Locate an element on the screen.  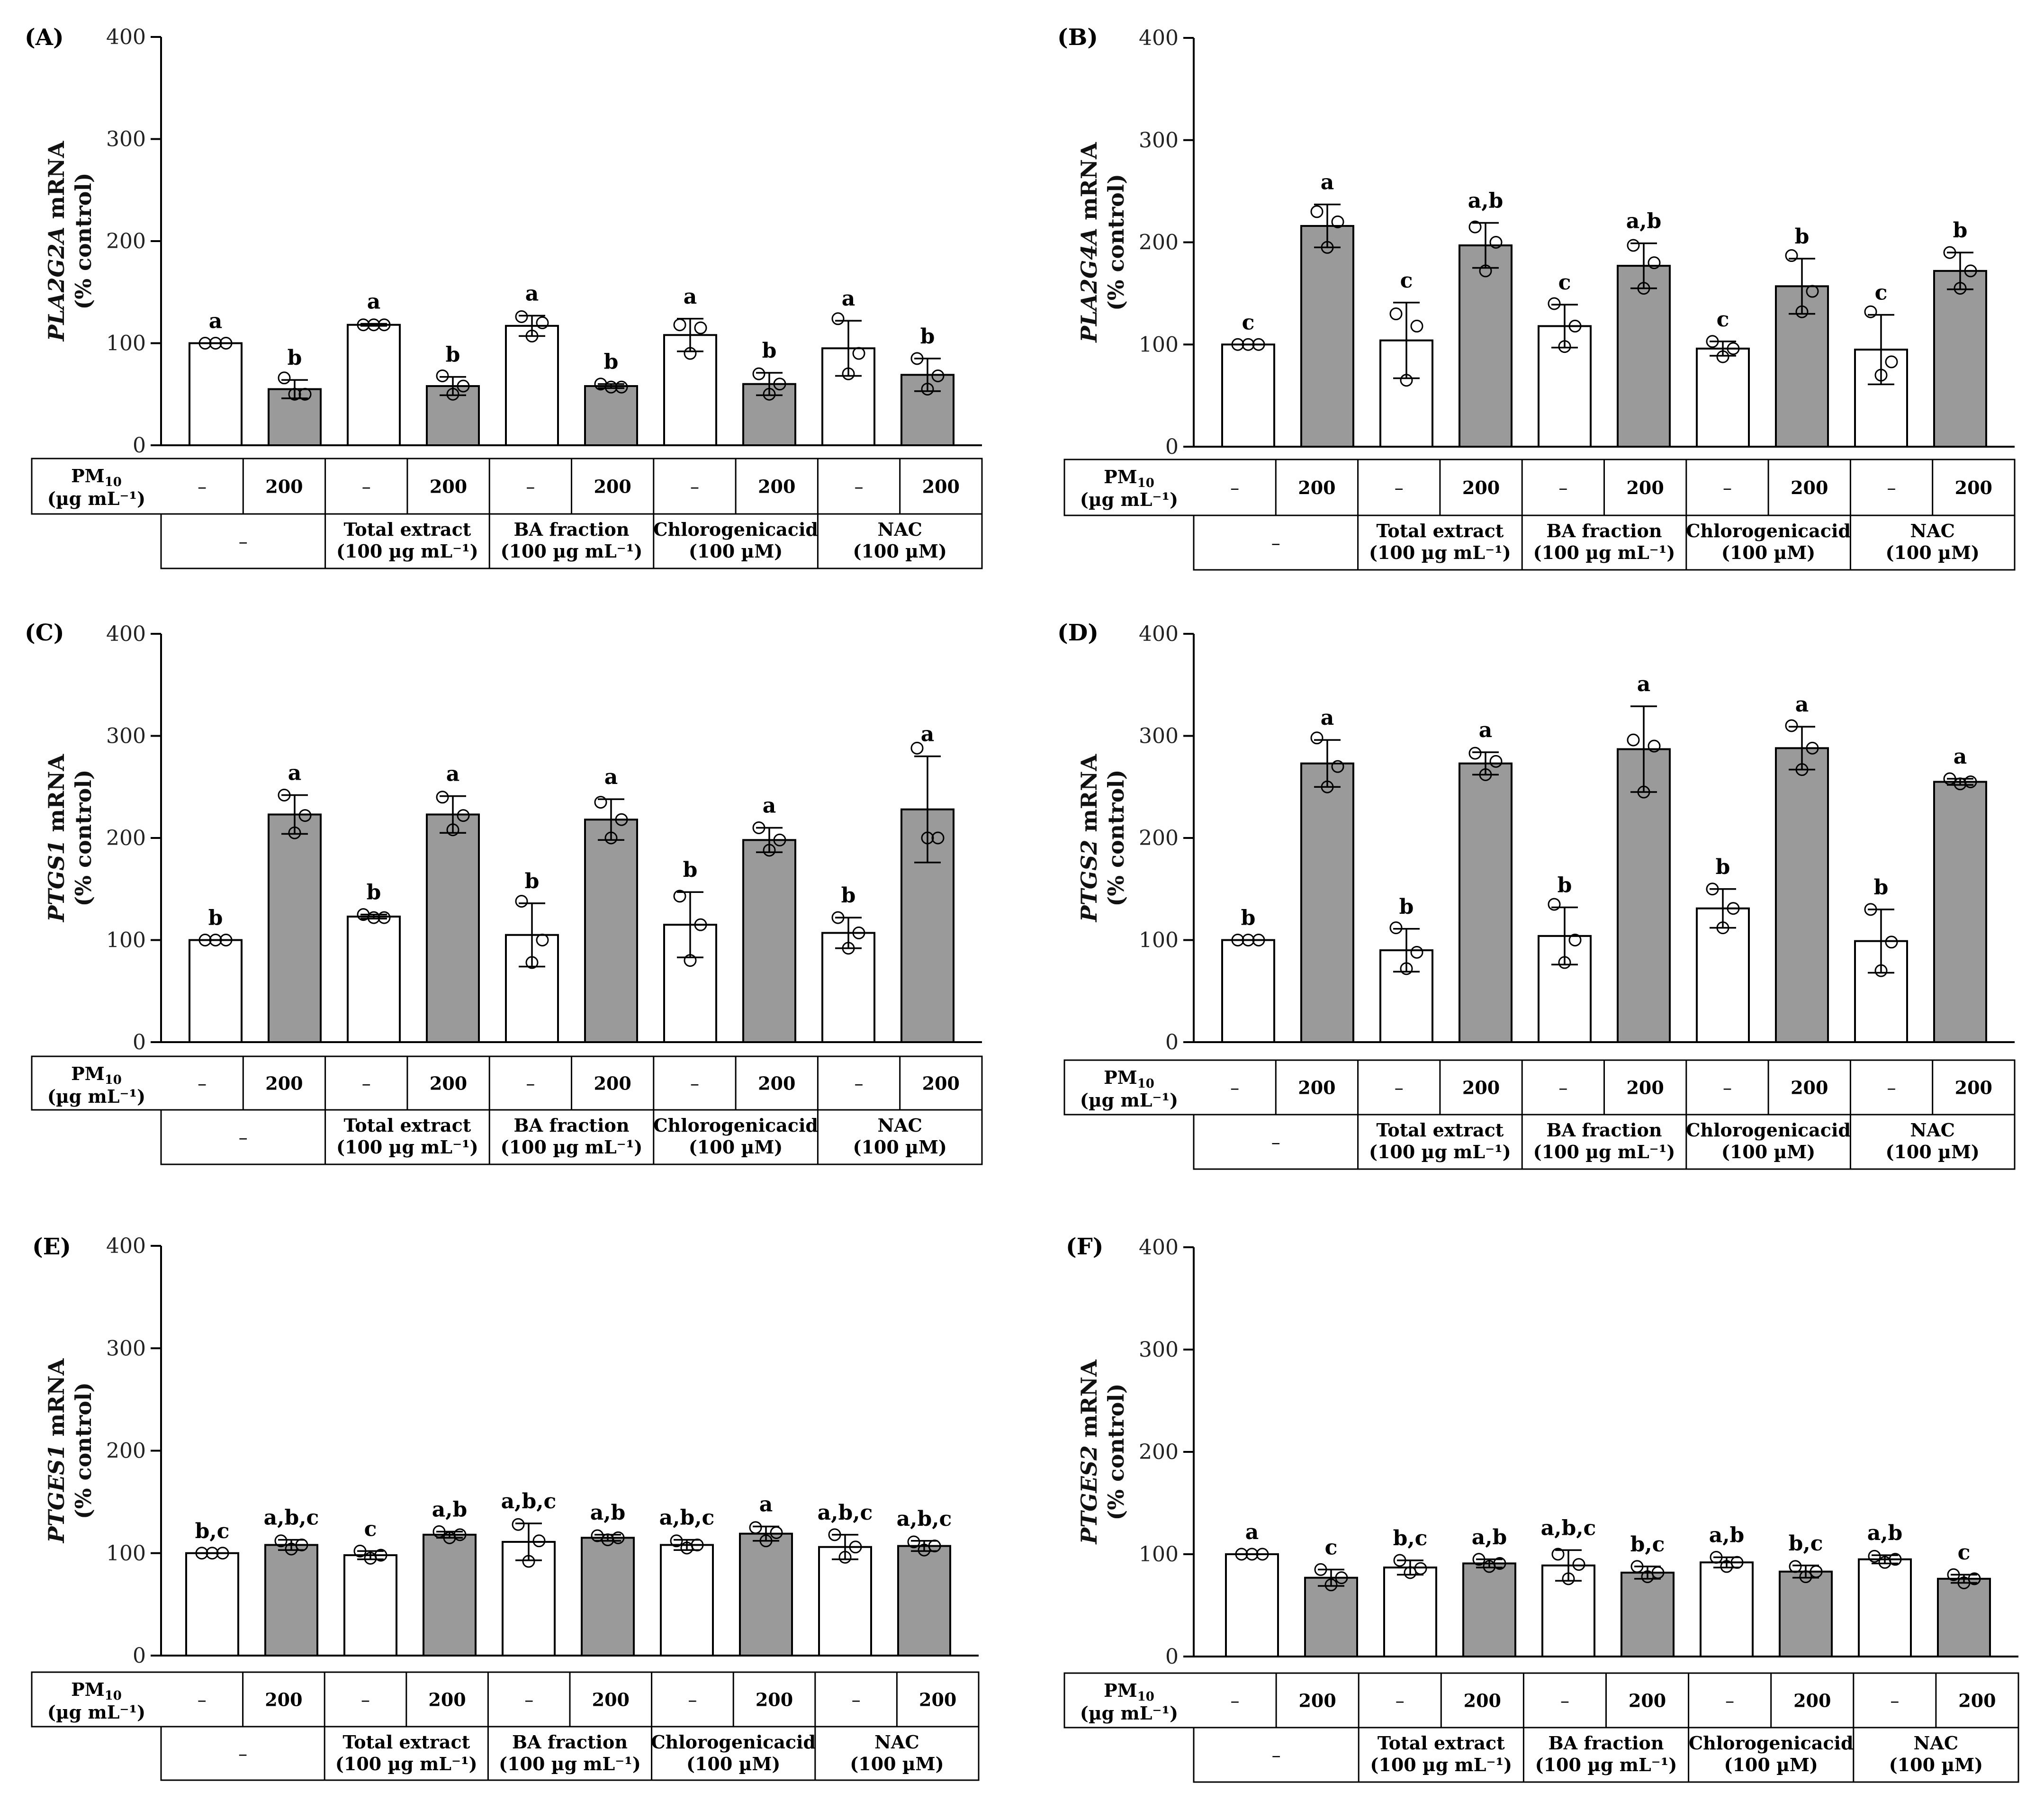
treatment-name: NAC is located at coordinates (1932, 1130).